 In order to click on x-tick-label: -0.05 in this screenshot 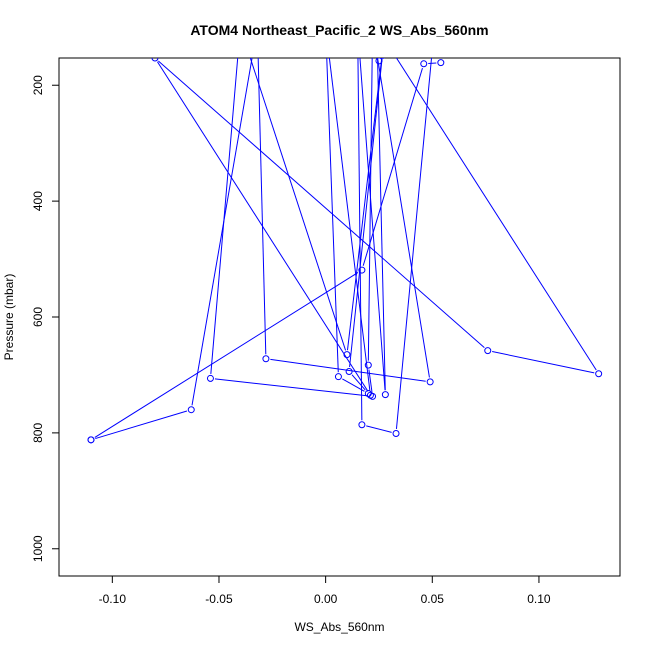, I will do `click(219, 599)`.